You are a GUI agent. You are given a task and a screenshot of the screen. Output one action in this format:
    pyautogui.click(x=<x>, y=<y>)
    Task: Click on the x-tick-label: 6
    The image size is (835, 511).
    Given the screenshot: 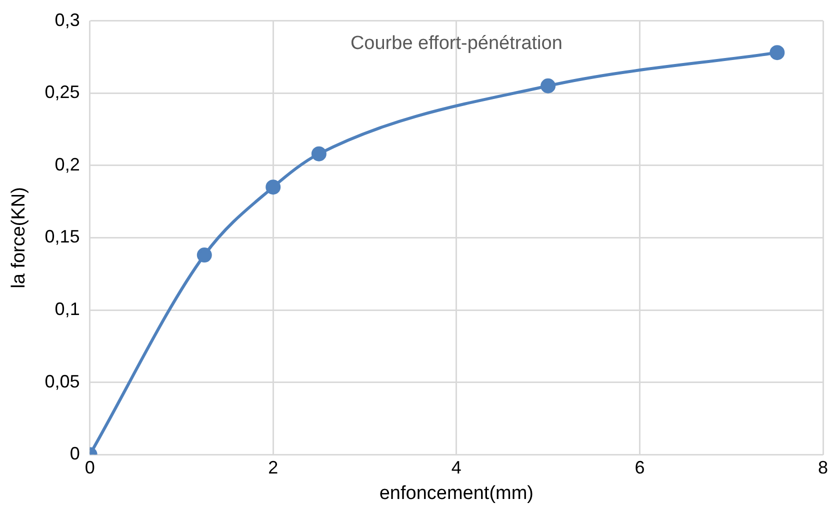 What is the action you would take?
    pyautogui.click(x=639, y=467)
    